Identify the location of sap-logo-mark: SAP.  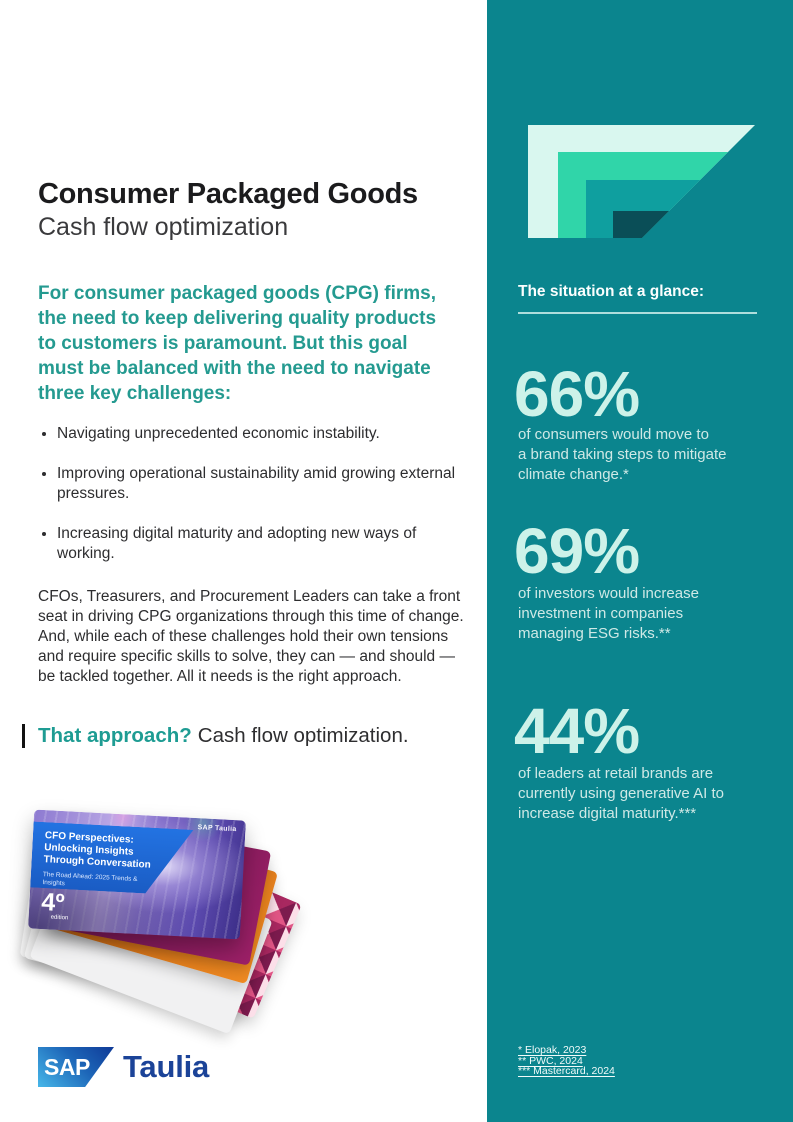
(76, 1067).